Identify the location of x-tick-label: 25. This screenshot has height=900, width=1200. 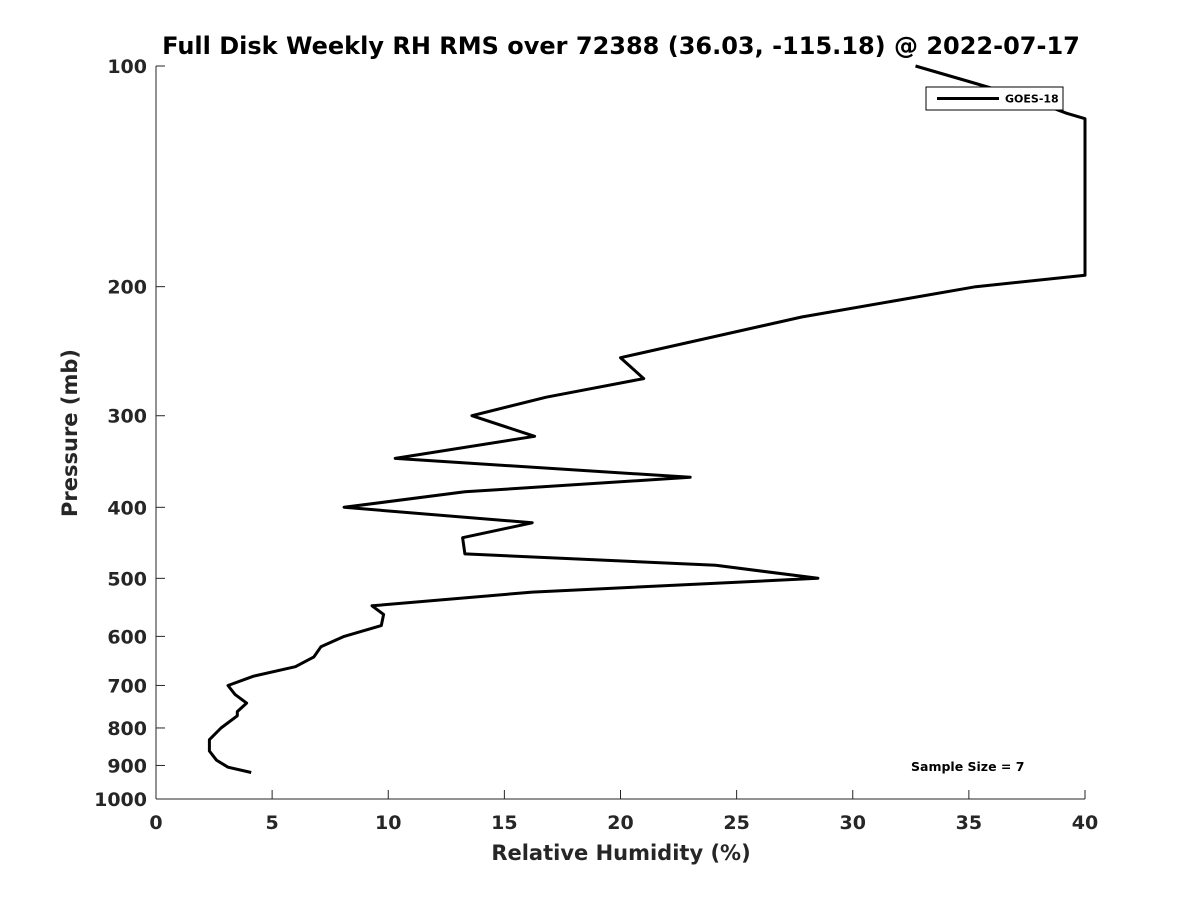
(736, 823).